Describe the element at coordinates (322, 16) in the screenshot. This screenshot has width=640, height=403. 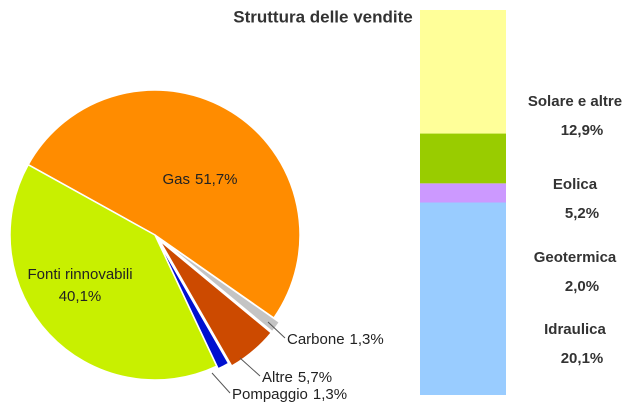
I see `chart-title: Struttura delle vendite` at that location.